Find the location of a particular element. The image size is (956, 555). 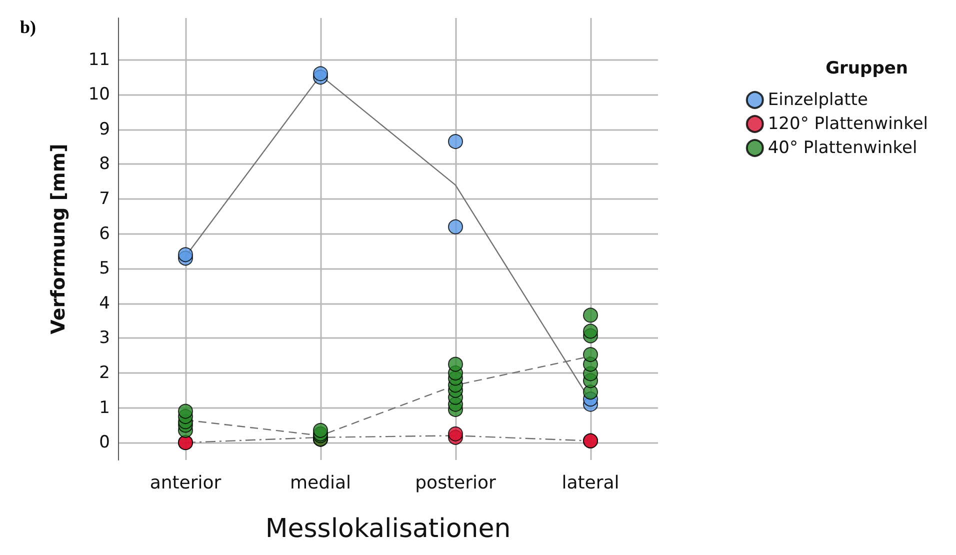

x-tick-label: posterior is located at coordinates (455, 483).